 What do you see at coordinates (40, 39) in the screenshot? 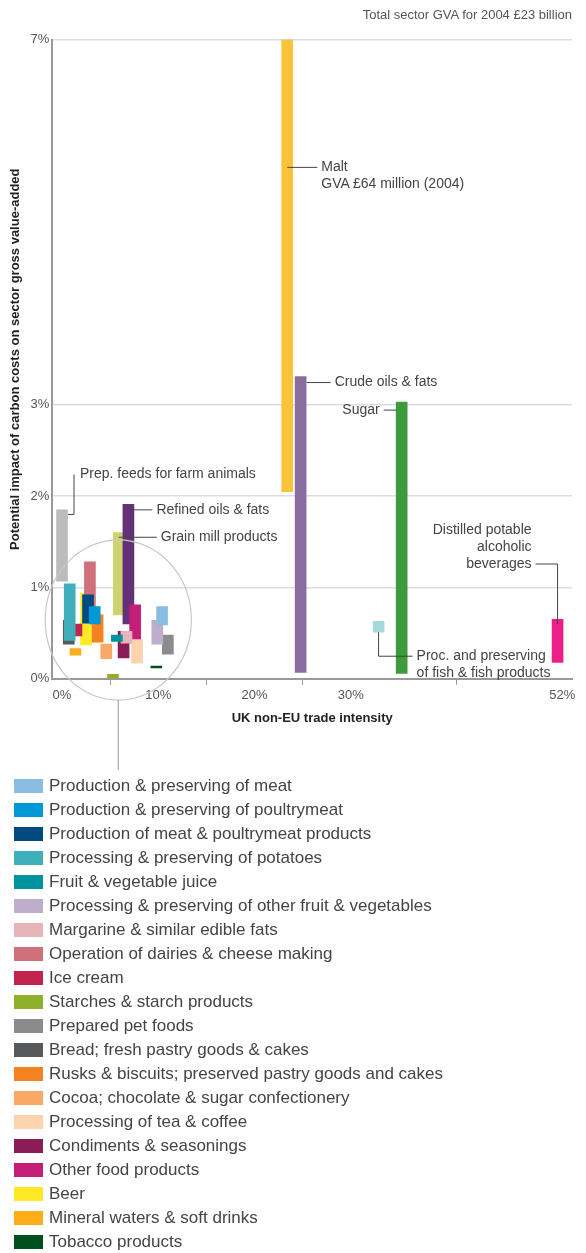
I see `y-tick-label: 7%` at bounding box center [40, 39].